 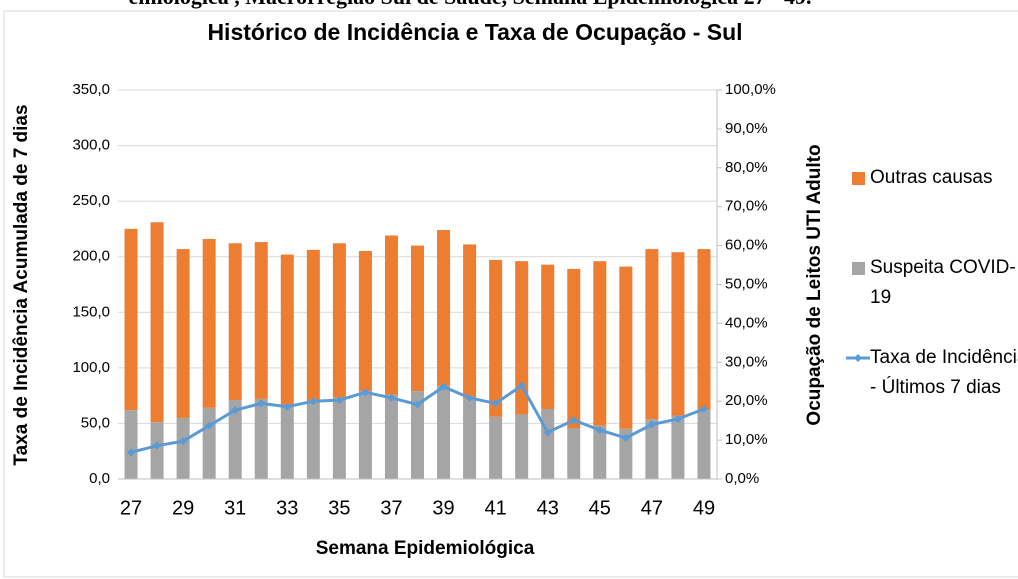 What do you see at coordinates (814, 284) in the screenshot?
I see `y2-axis-title: Ocupação de Leitos UTI Adulto` at bounding box center [814, 284].